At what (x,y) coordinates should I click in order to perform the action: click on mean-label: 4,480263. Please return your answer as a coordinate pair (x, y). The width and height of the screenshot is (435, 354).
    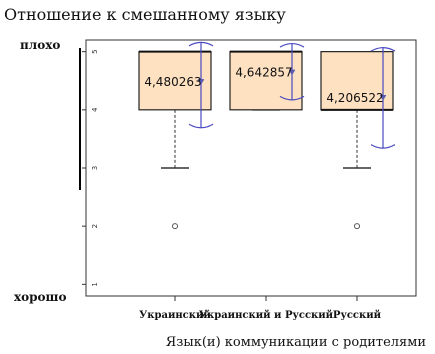
    Looking at the image, I should click on (172, 82).